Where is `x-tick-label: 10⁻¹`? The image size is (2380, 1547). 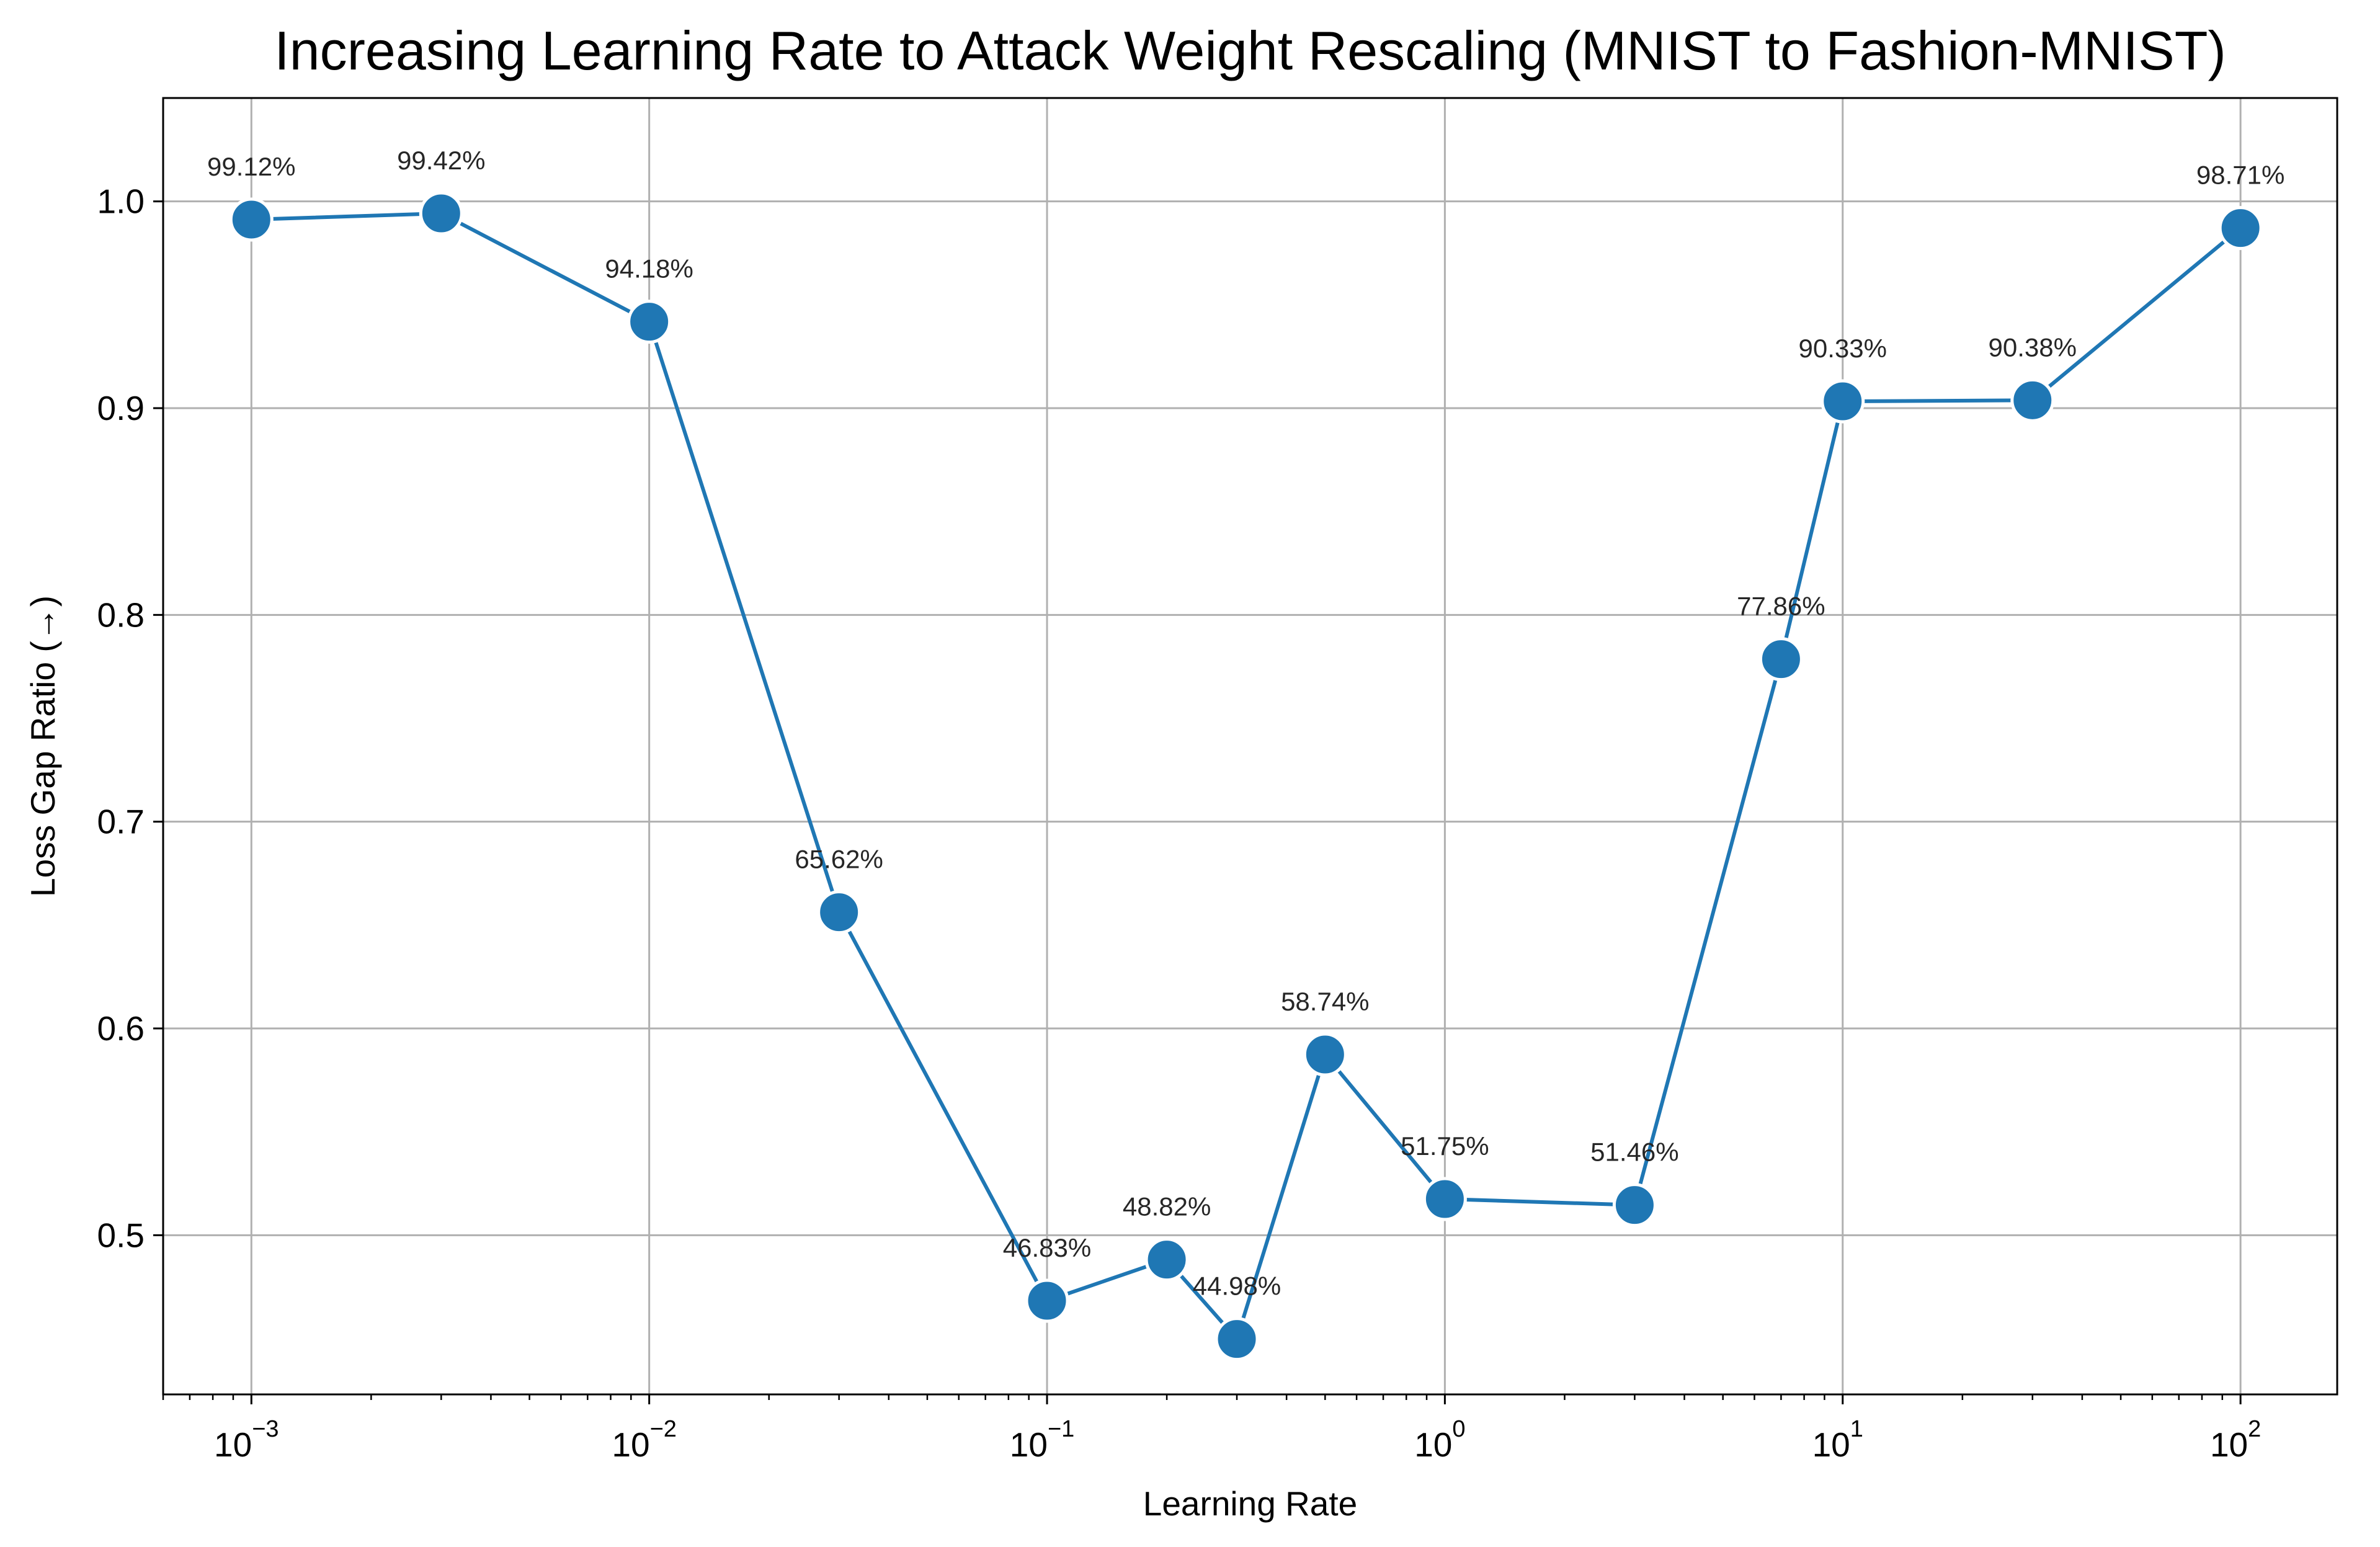 x-tick-label: 10⁻¹ is located at coordinates (1043, 1440).